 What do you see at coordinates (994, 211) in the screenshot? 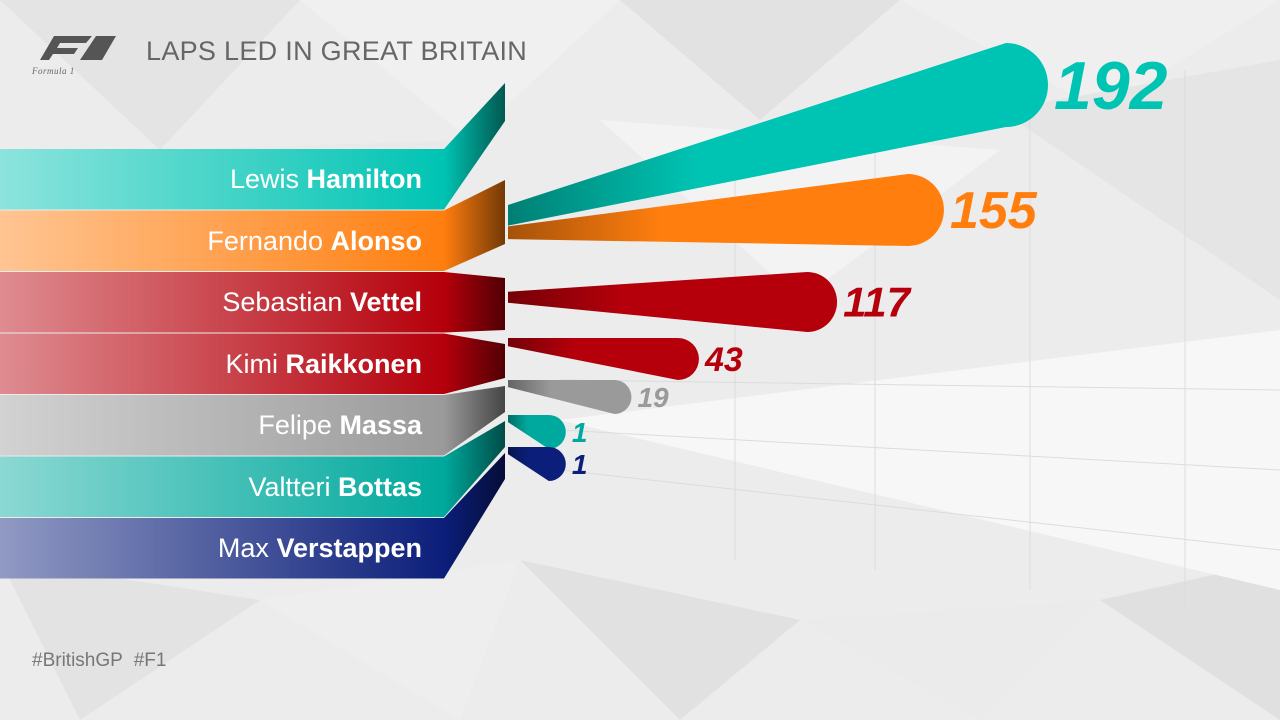
I see `data-label: 155` at bounding box center [994, 211].